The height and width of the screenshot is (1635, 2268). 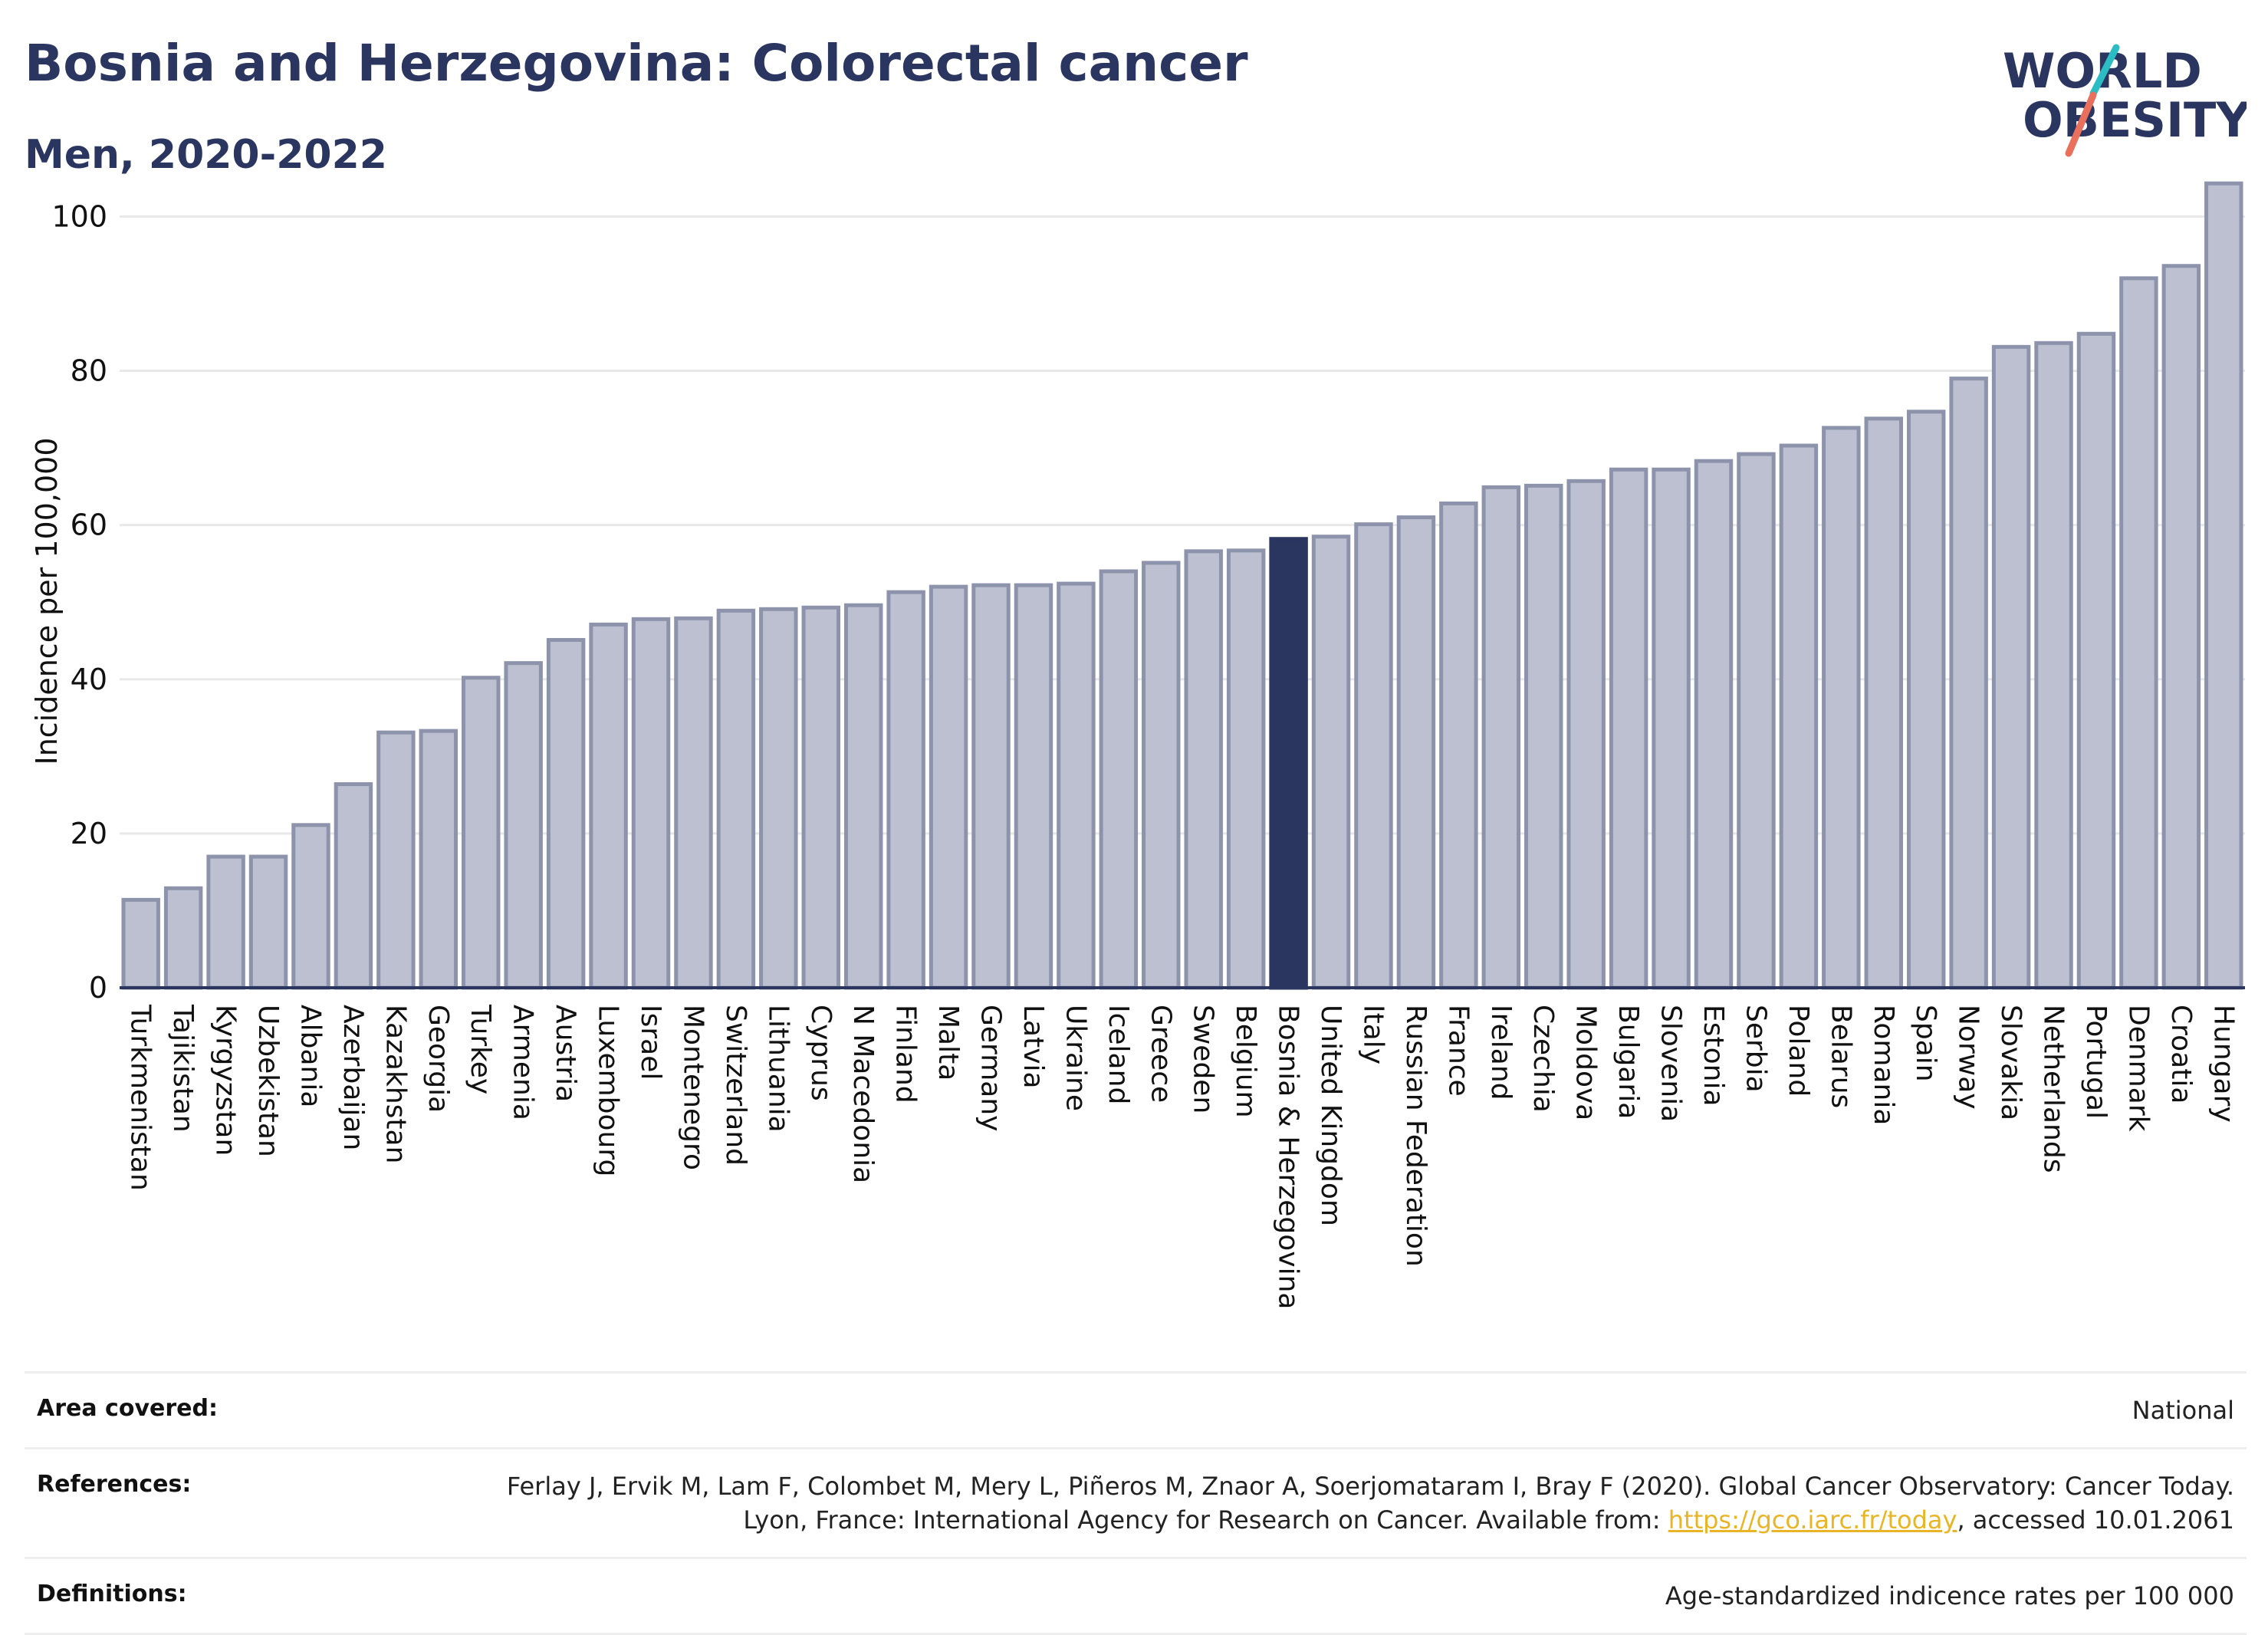 I want to click on x-tick-label: N Macedonia, so click(x=863, y=1094).